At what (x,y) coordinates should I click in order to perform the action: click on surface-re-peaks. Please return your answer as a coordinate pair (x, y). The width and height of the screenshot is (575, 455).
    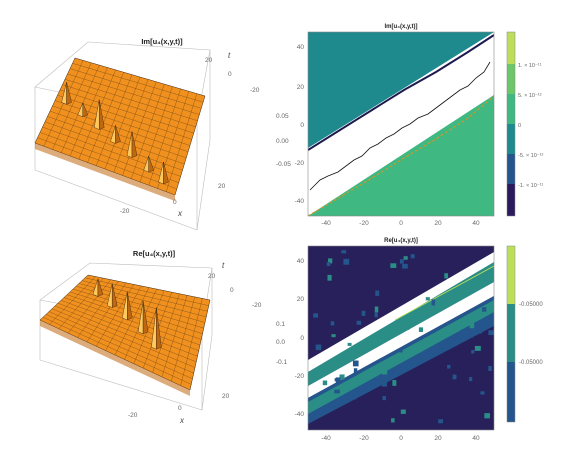
    Looking at the image, I should click on (127, 314).